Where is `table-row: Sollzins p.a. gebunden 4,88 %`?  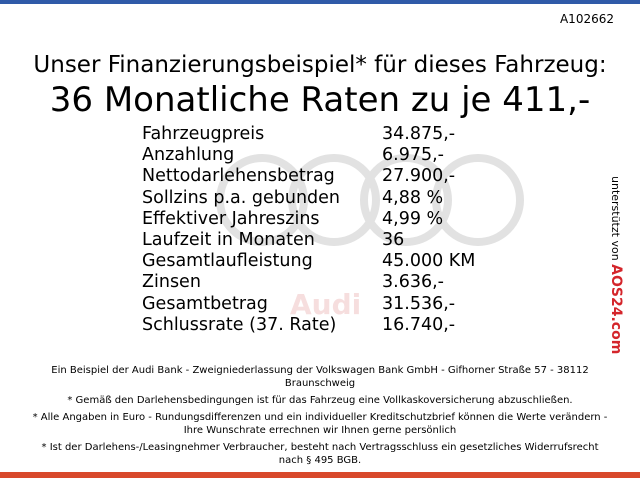
table-row: Sollzins p.a. gebunden 4,88 % is located at coordinates (300, 198).